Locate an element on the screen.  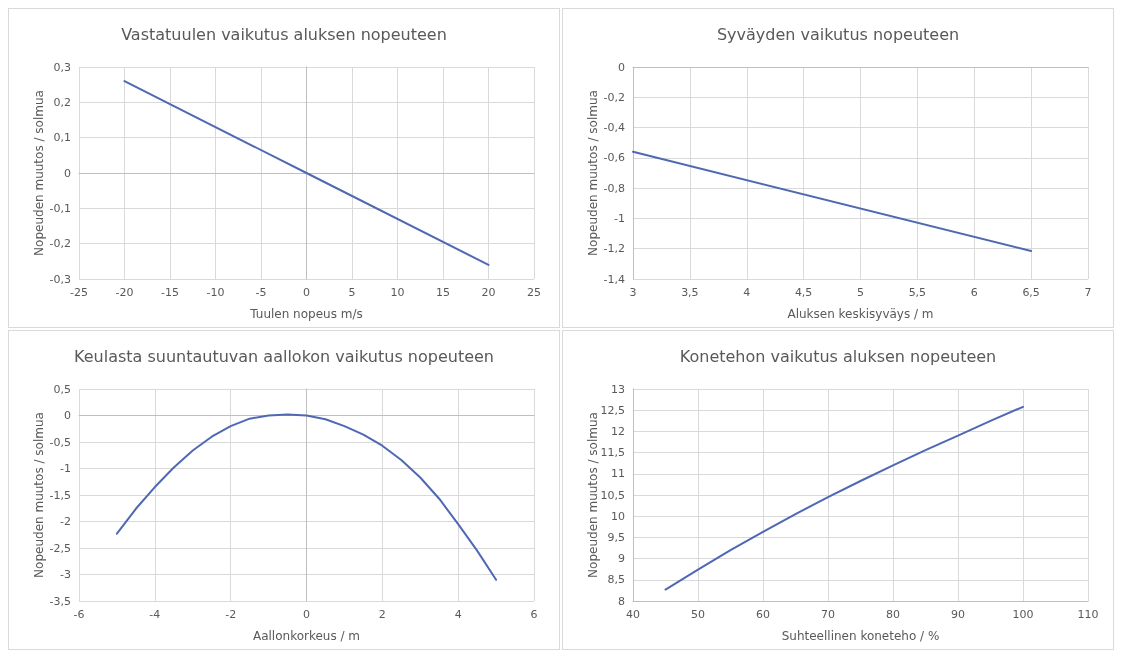
y-tick-label: 0,5 is located at coordinates (62, 389).